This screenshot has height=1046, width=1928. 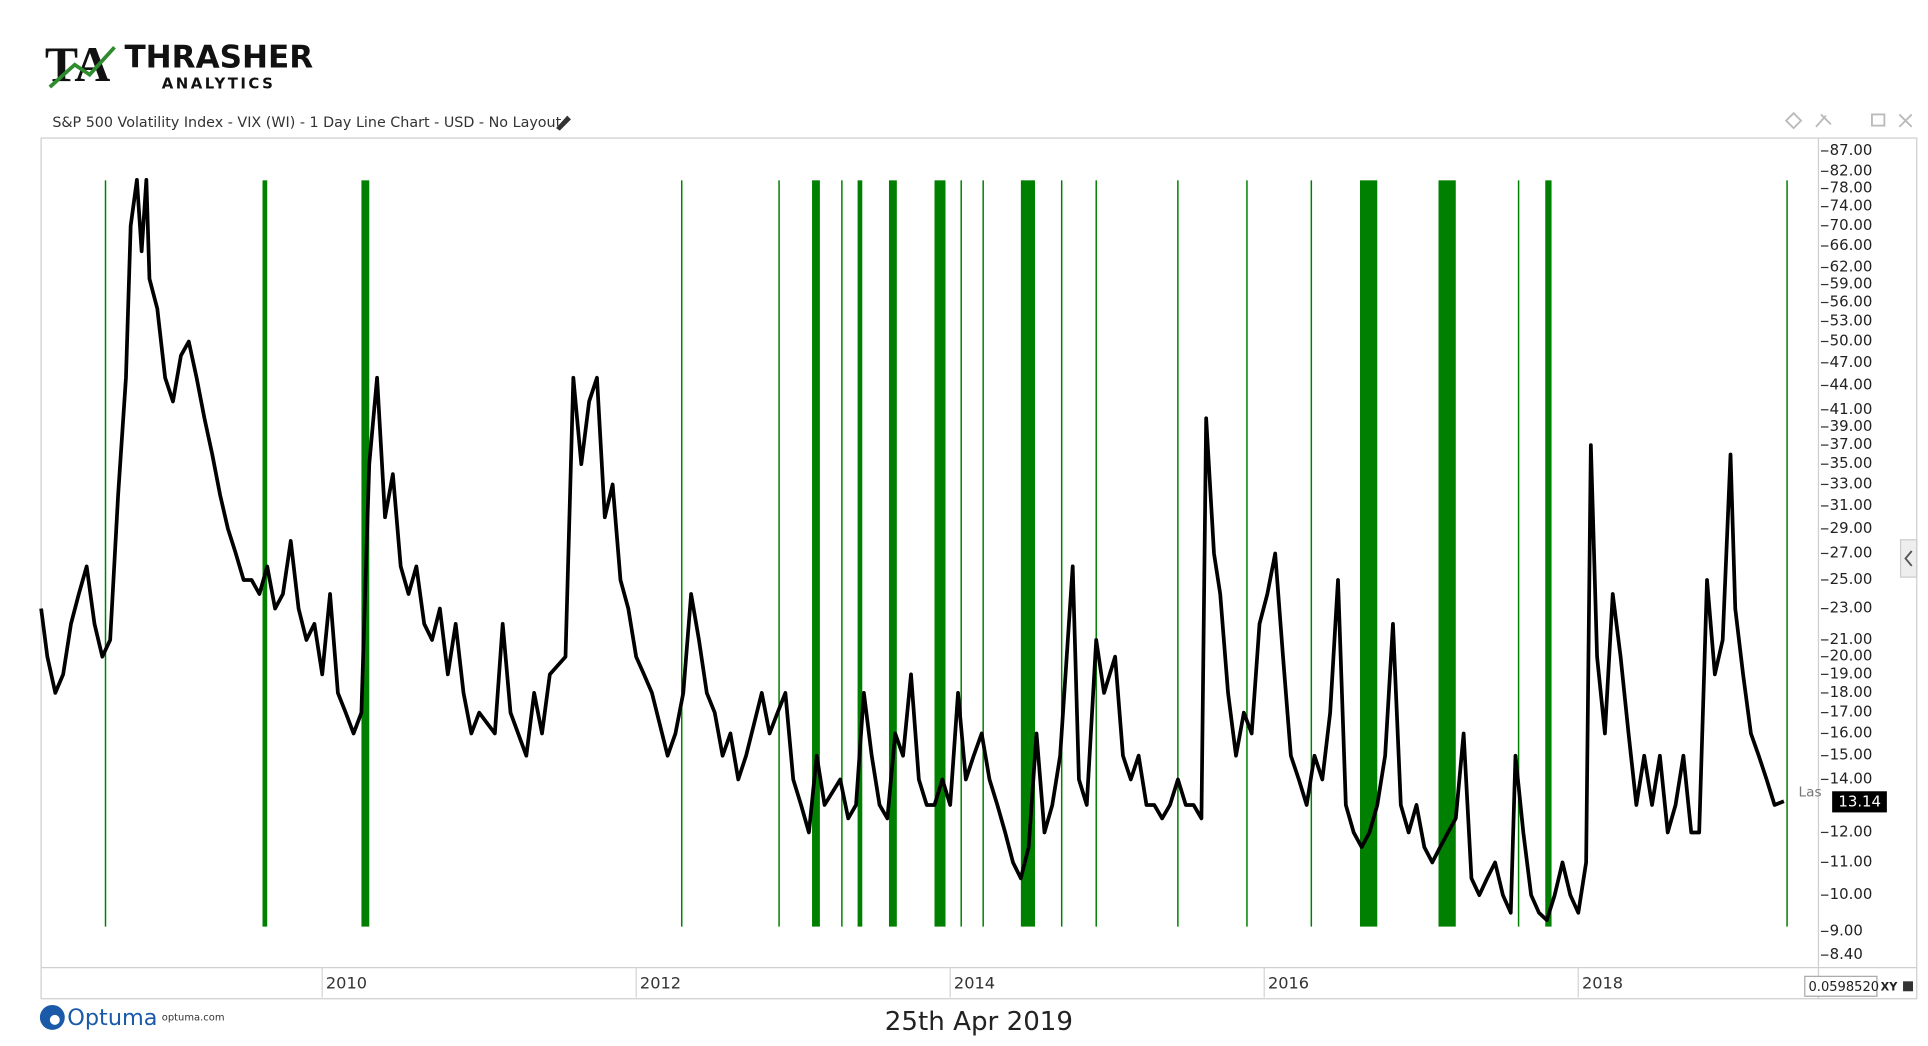 What do you see at coordinates (193, 1017) in the screenshot?
I see `vendor-url: optuma.com` at bounding box center [193, 1017].